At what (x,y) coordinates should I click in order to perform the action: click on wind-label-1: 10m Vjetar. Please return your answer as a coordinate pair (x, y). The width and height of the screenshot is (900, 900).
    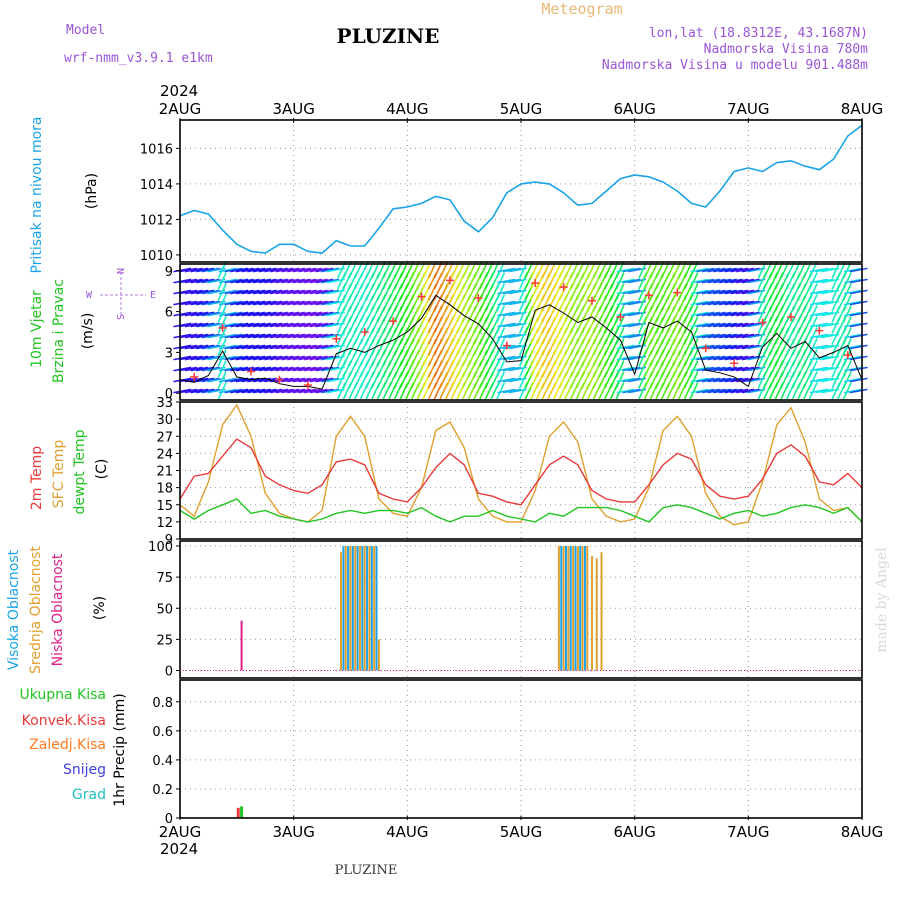
    Looking at the image, I should click on (37, 329).